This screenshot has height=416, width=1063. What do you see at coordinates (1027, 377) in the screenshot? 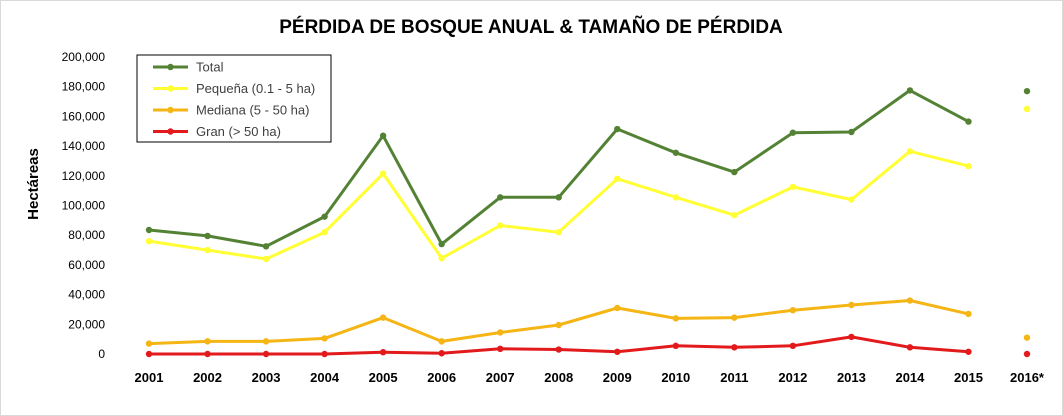
I see `x-tick-label: 2016*` at bounding box center [1027, 377].